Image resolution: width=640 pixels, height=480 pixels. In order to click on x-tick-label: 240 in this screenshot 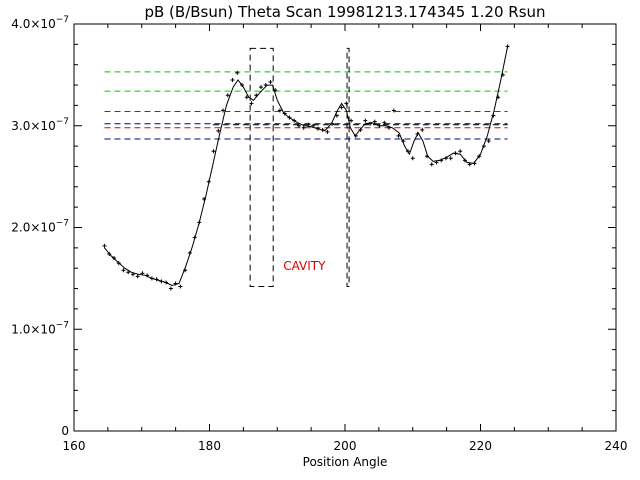, I will do `click(616, 446)`.